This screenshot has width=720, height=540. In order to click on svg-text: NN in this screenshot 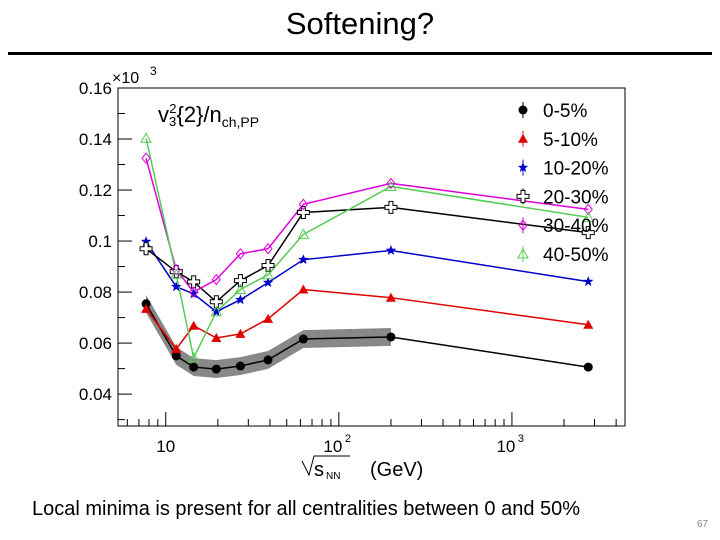, I will do `click(333, 476)`.